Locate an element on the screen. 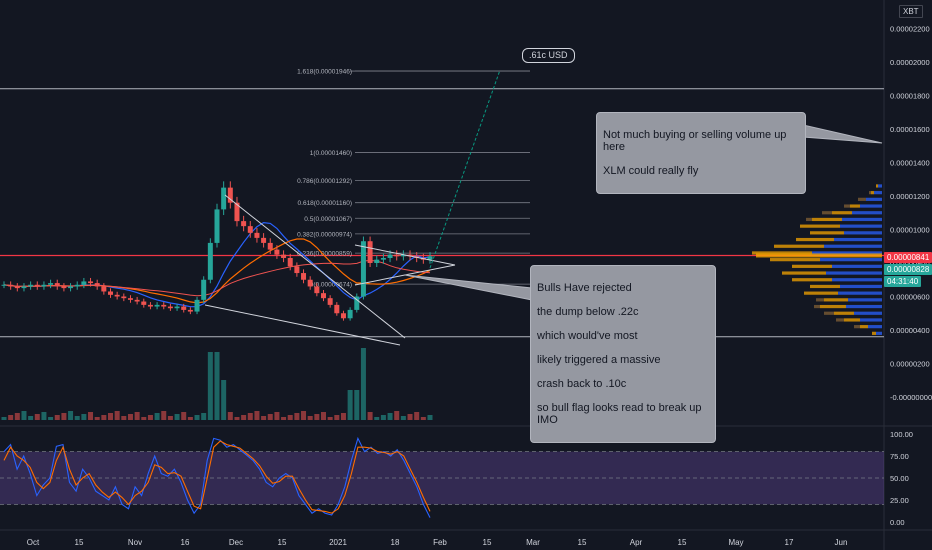  y-tick-label: -0.00000000 is located at coordinates (911, 397).